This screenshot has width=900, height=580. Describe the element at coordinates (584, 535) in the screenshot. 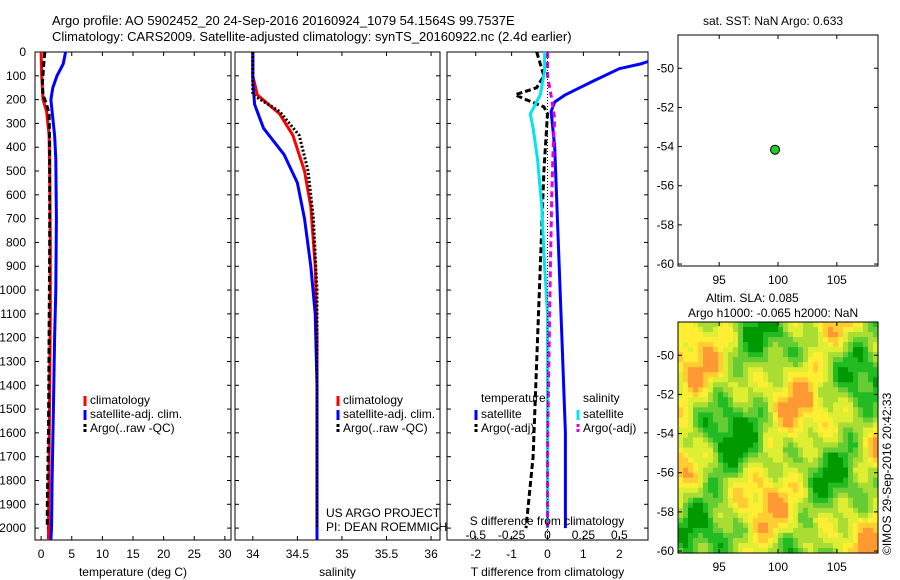

I see `difference-s-tick-label: 0.25` at that location.